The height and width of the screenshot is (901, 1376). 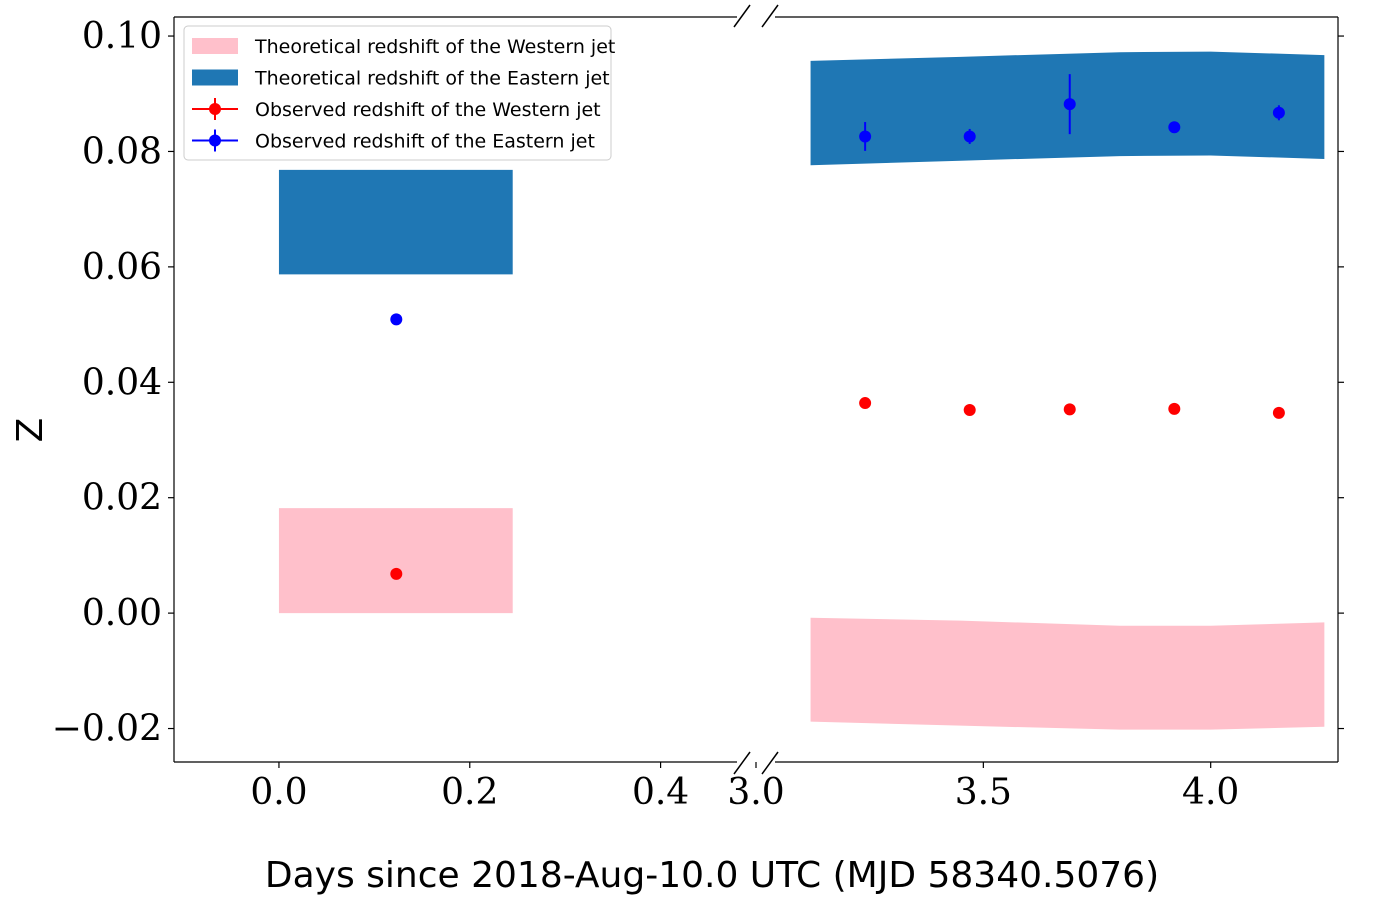 What do you see at coordinates (122, 36) in the screenshot?
I see `y-tick-label-6: 0.10` at bounding box center [122, 36].